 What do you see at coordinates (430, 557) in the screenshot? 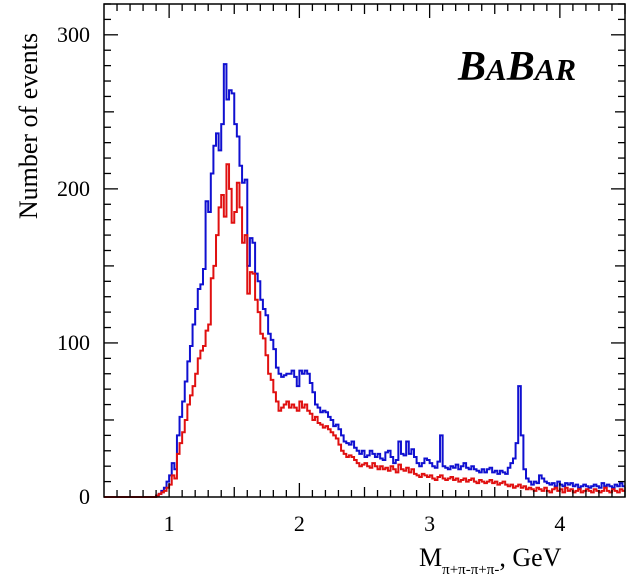
I see `x-axis-label-main: M` at bounding box center [430, 557].